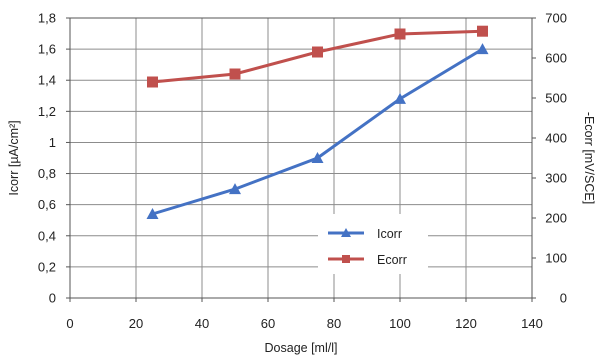 This screenshot has height=356, width=595. Describe the element at coordinates (304, 314) in the screenshot. I see `x-axis-ticks: 0 20 40 60 80 100 120 140` at that location.